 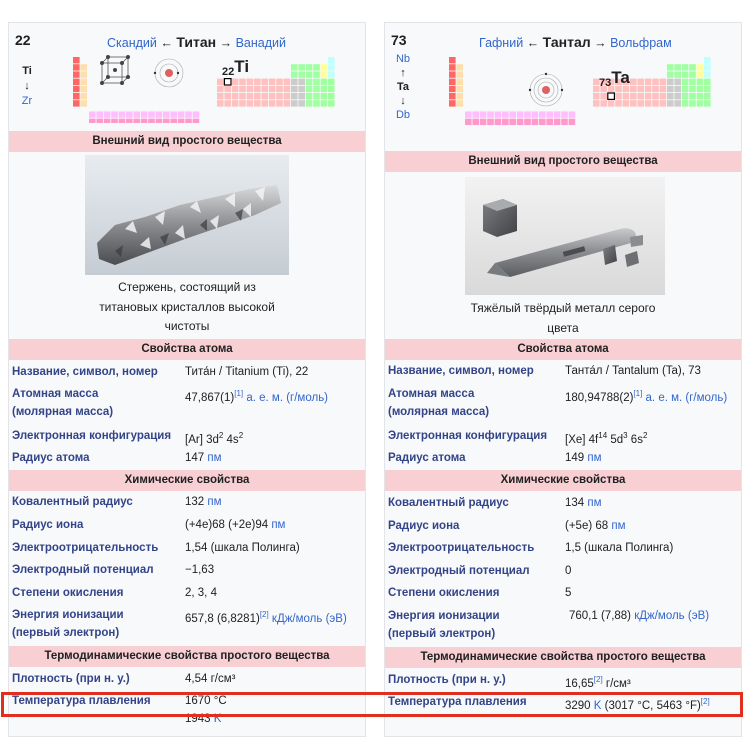 I want to click on element-name: Тантал, so click(x=566, y=42).